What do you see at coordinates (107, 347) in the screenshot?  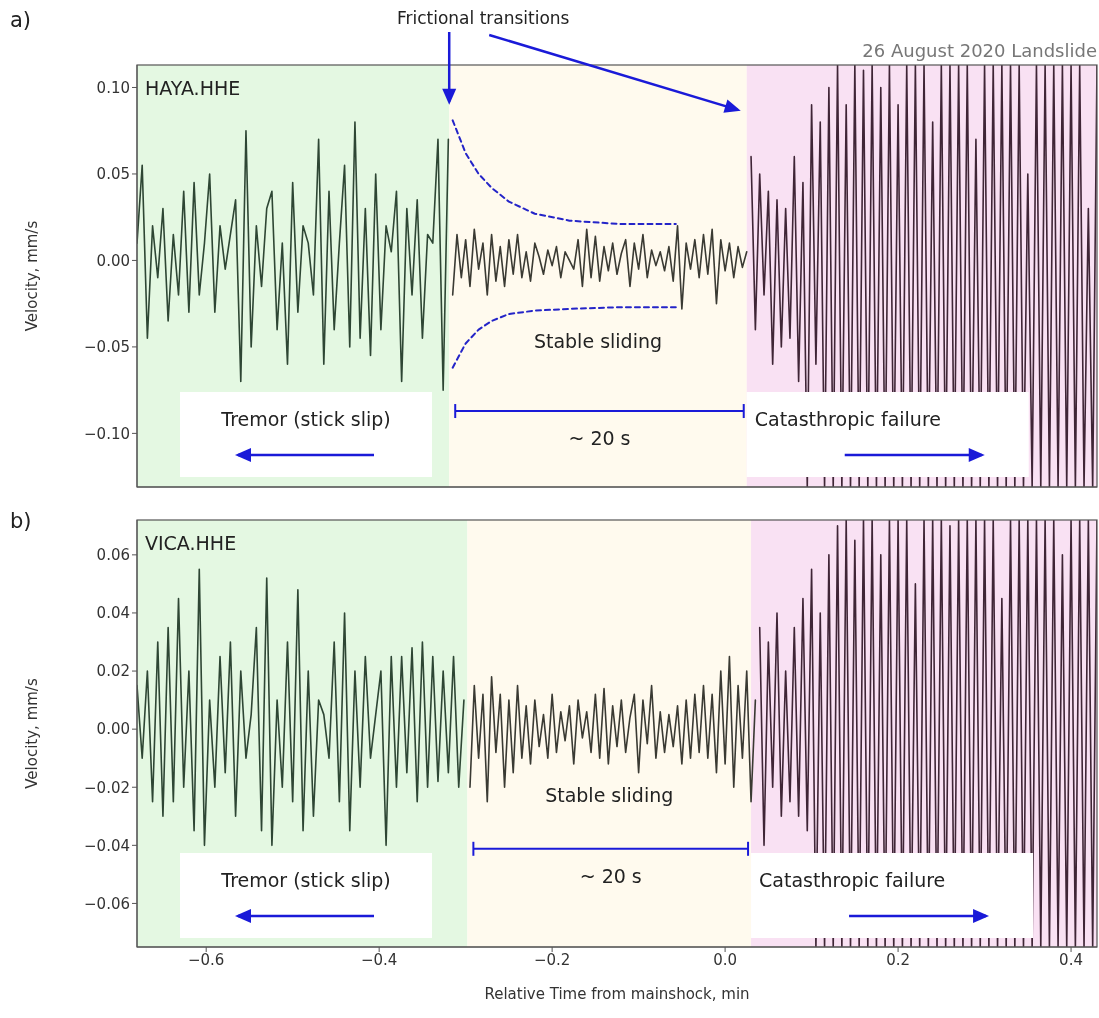 I see `y-tick-label: −0.05` at bounding box center [107, 347].